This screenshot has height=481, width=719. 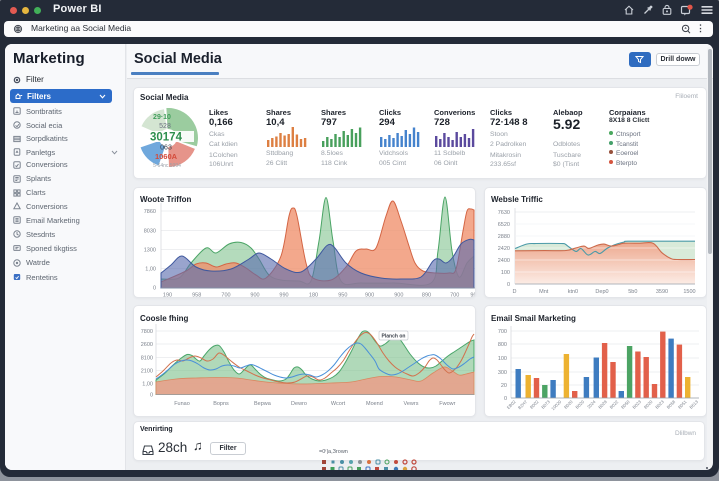 I want to click on svg-text: 528, so click(x=165, y=126).